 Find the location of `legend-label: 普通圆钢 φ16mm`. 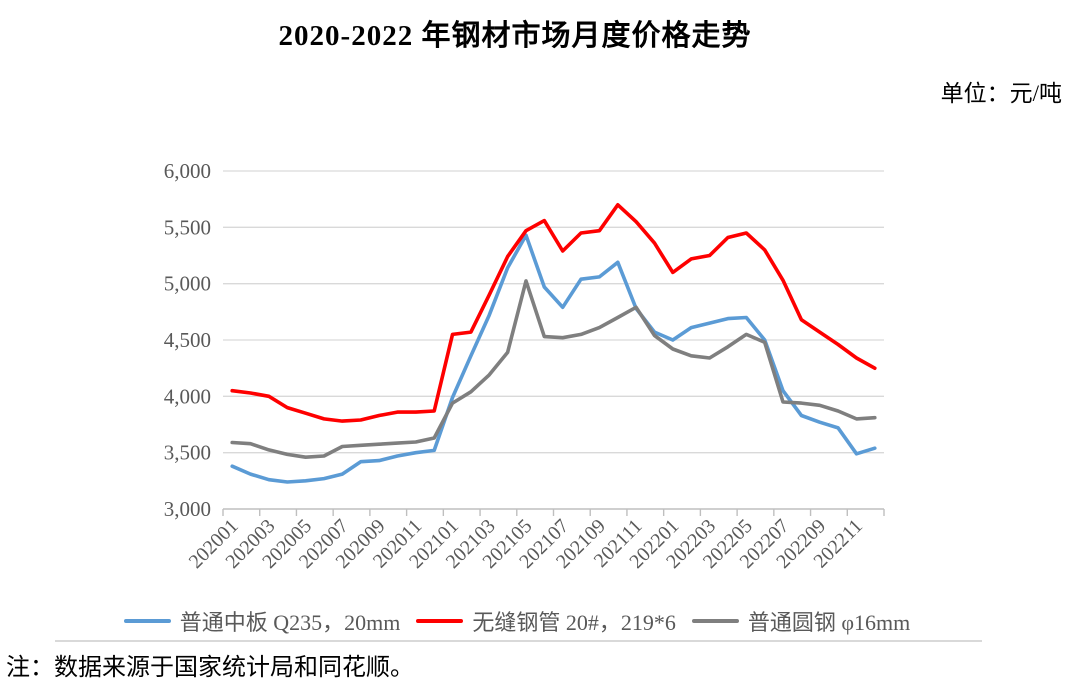

legend-label: 普通圆钢 φ16mm is located at coordinates (829, 622).